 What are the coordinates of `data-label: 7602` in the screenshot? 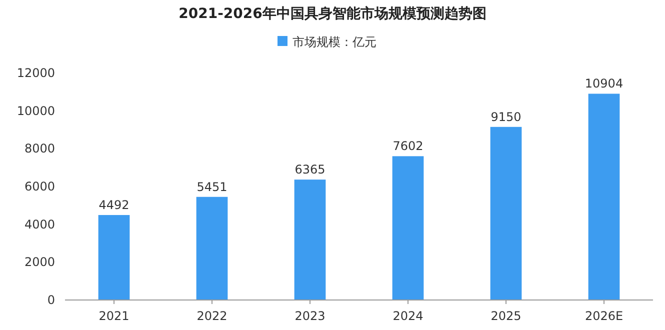 It's located at (408, 146).